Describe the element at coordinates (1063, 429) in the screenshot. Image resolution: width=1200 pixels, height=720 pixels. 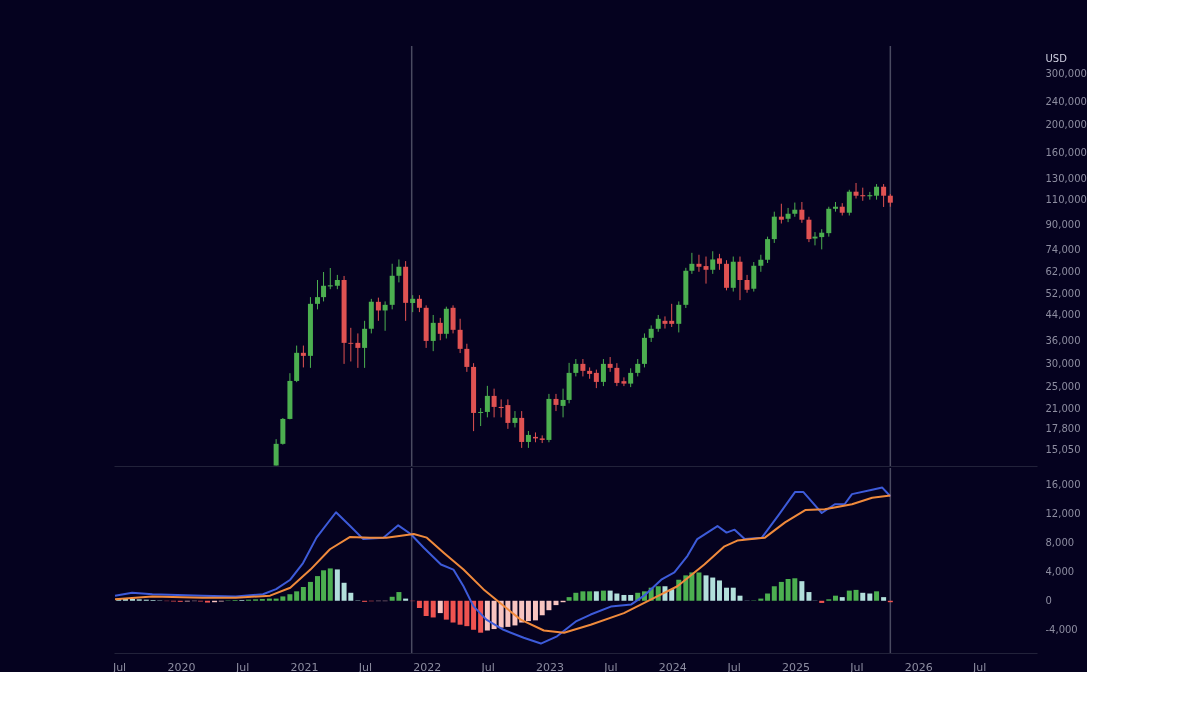
I see `y-tick-label: 17,800` at that location.